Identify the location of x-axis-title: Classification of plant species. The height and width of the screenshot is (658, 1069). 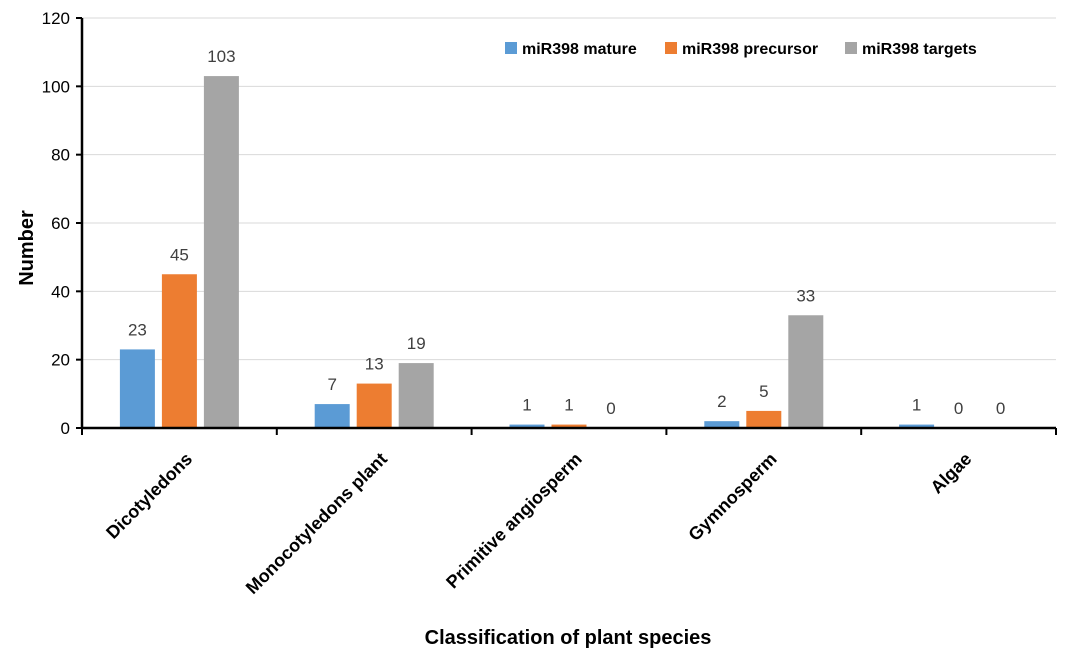
(568, 638).